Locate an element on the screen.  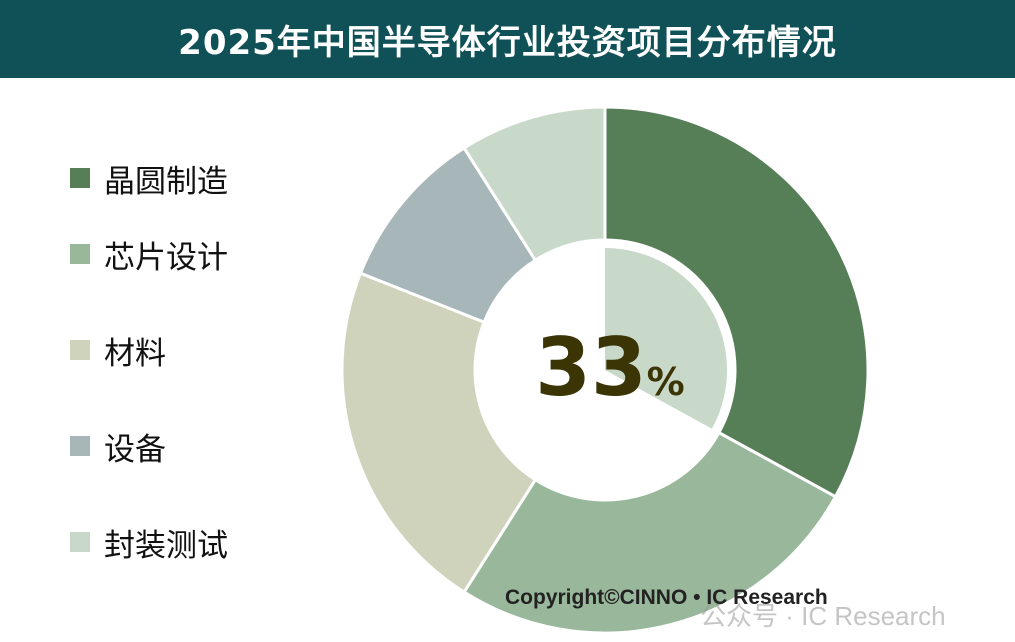
center-value-label: 33% is located at coordinates (609, 367).